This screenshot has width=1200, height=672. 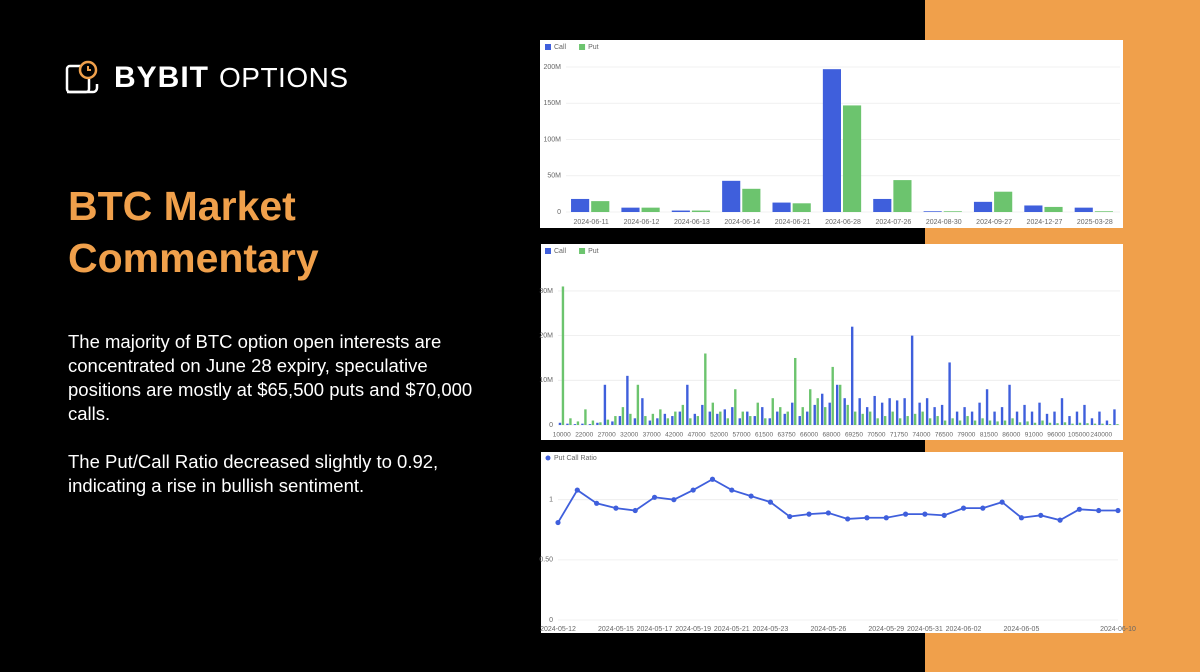 I want to click on x-tick-label: 68000, so click(x=831, y=435).